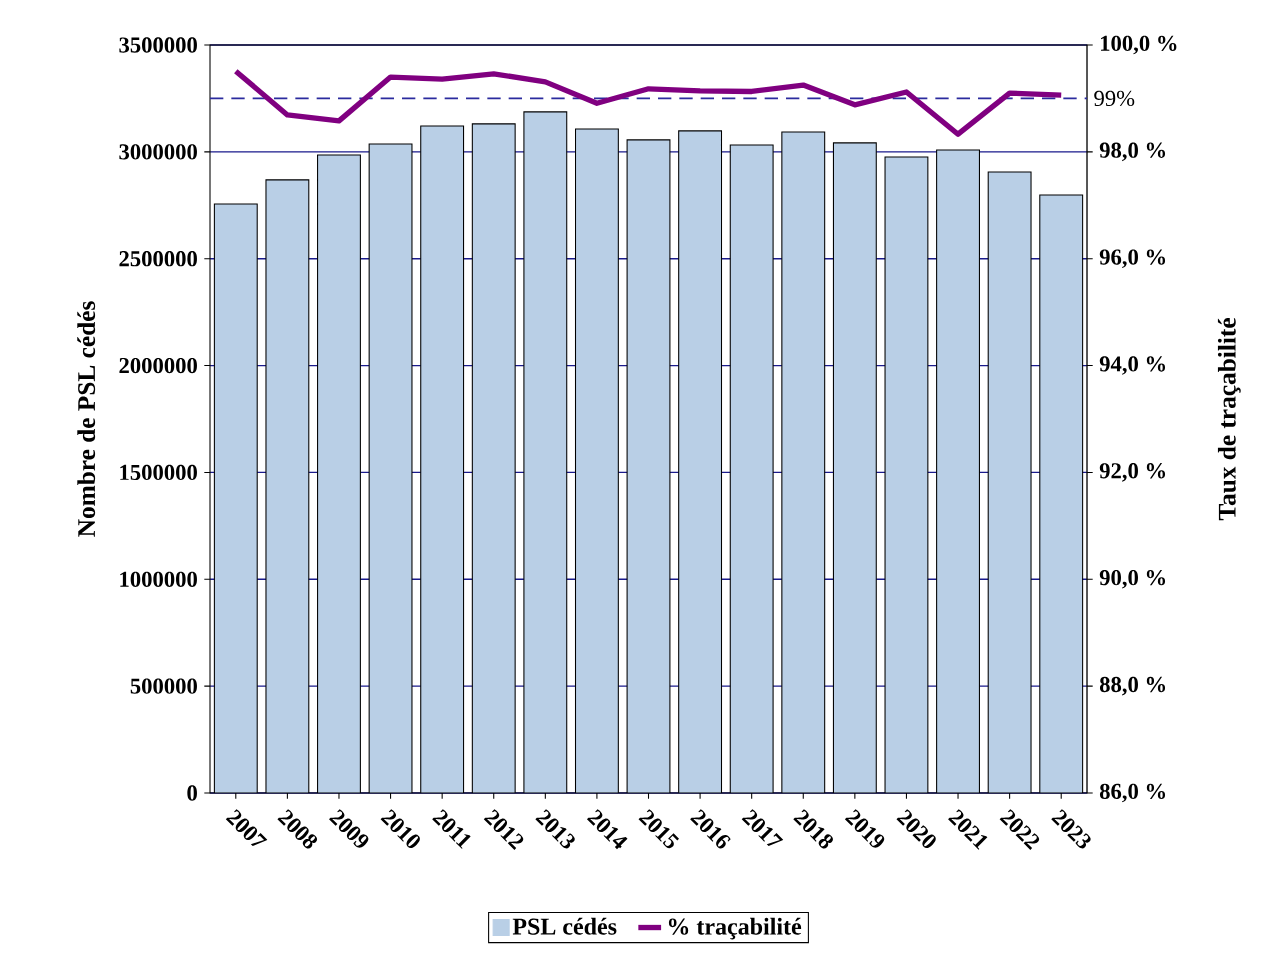 The image size is (1284, 962). Describe the element at coordinates (1132, 472) in the screenshot. I see `y2-tick-label: 92,0 %` at that location.